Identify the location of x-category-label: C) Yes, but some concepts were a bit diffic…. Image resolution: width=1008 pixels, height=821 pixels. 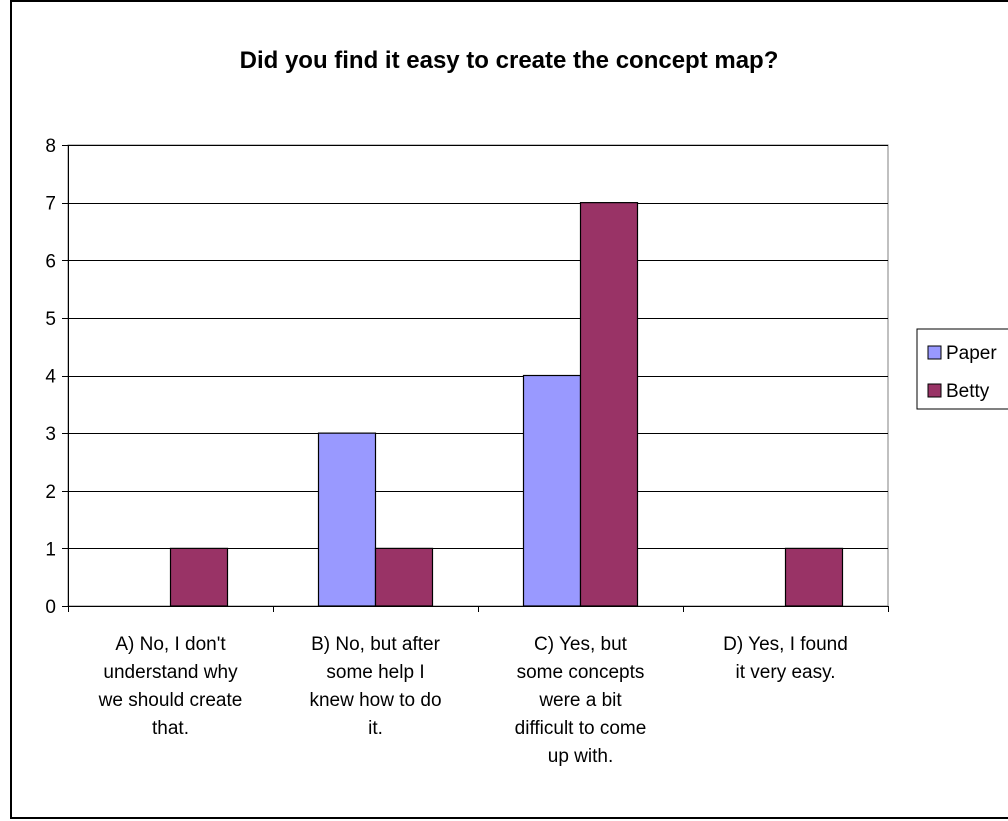
(581, 700).